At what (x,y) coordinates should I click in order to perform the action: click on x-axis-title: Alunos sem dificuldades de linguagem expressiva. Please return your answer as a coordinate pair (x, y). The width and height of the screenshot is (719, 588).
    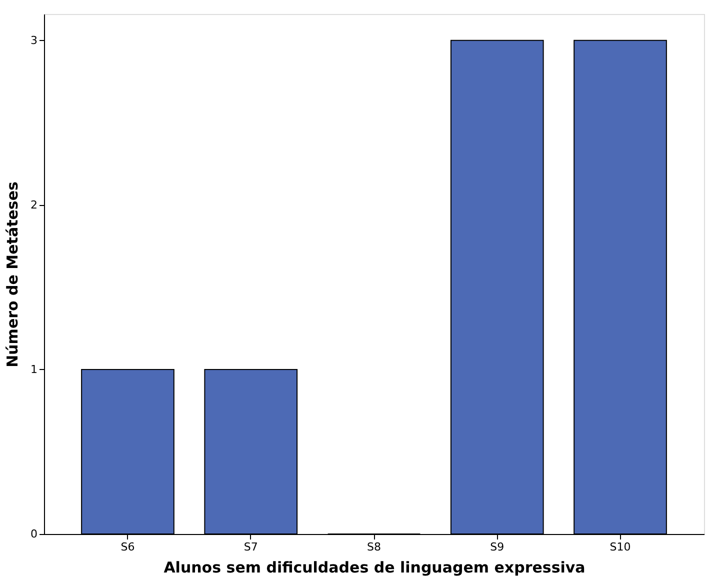
    Looking at the image, I should click on (375, 567).